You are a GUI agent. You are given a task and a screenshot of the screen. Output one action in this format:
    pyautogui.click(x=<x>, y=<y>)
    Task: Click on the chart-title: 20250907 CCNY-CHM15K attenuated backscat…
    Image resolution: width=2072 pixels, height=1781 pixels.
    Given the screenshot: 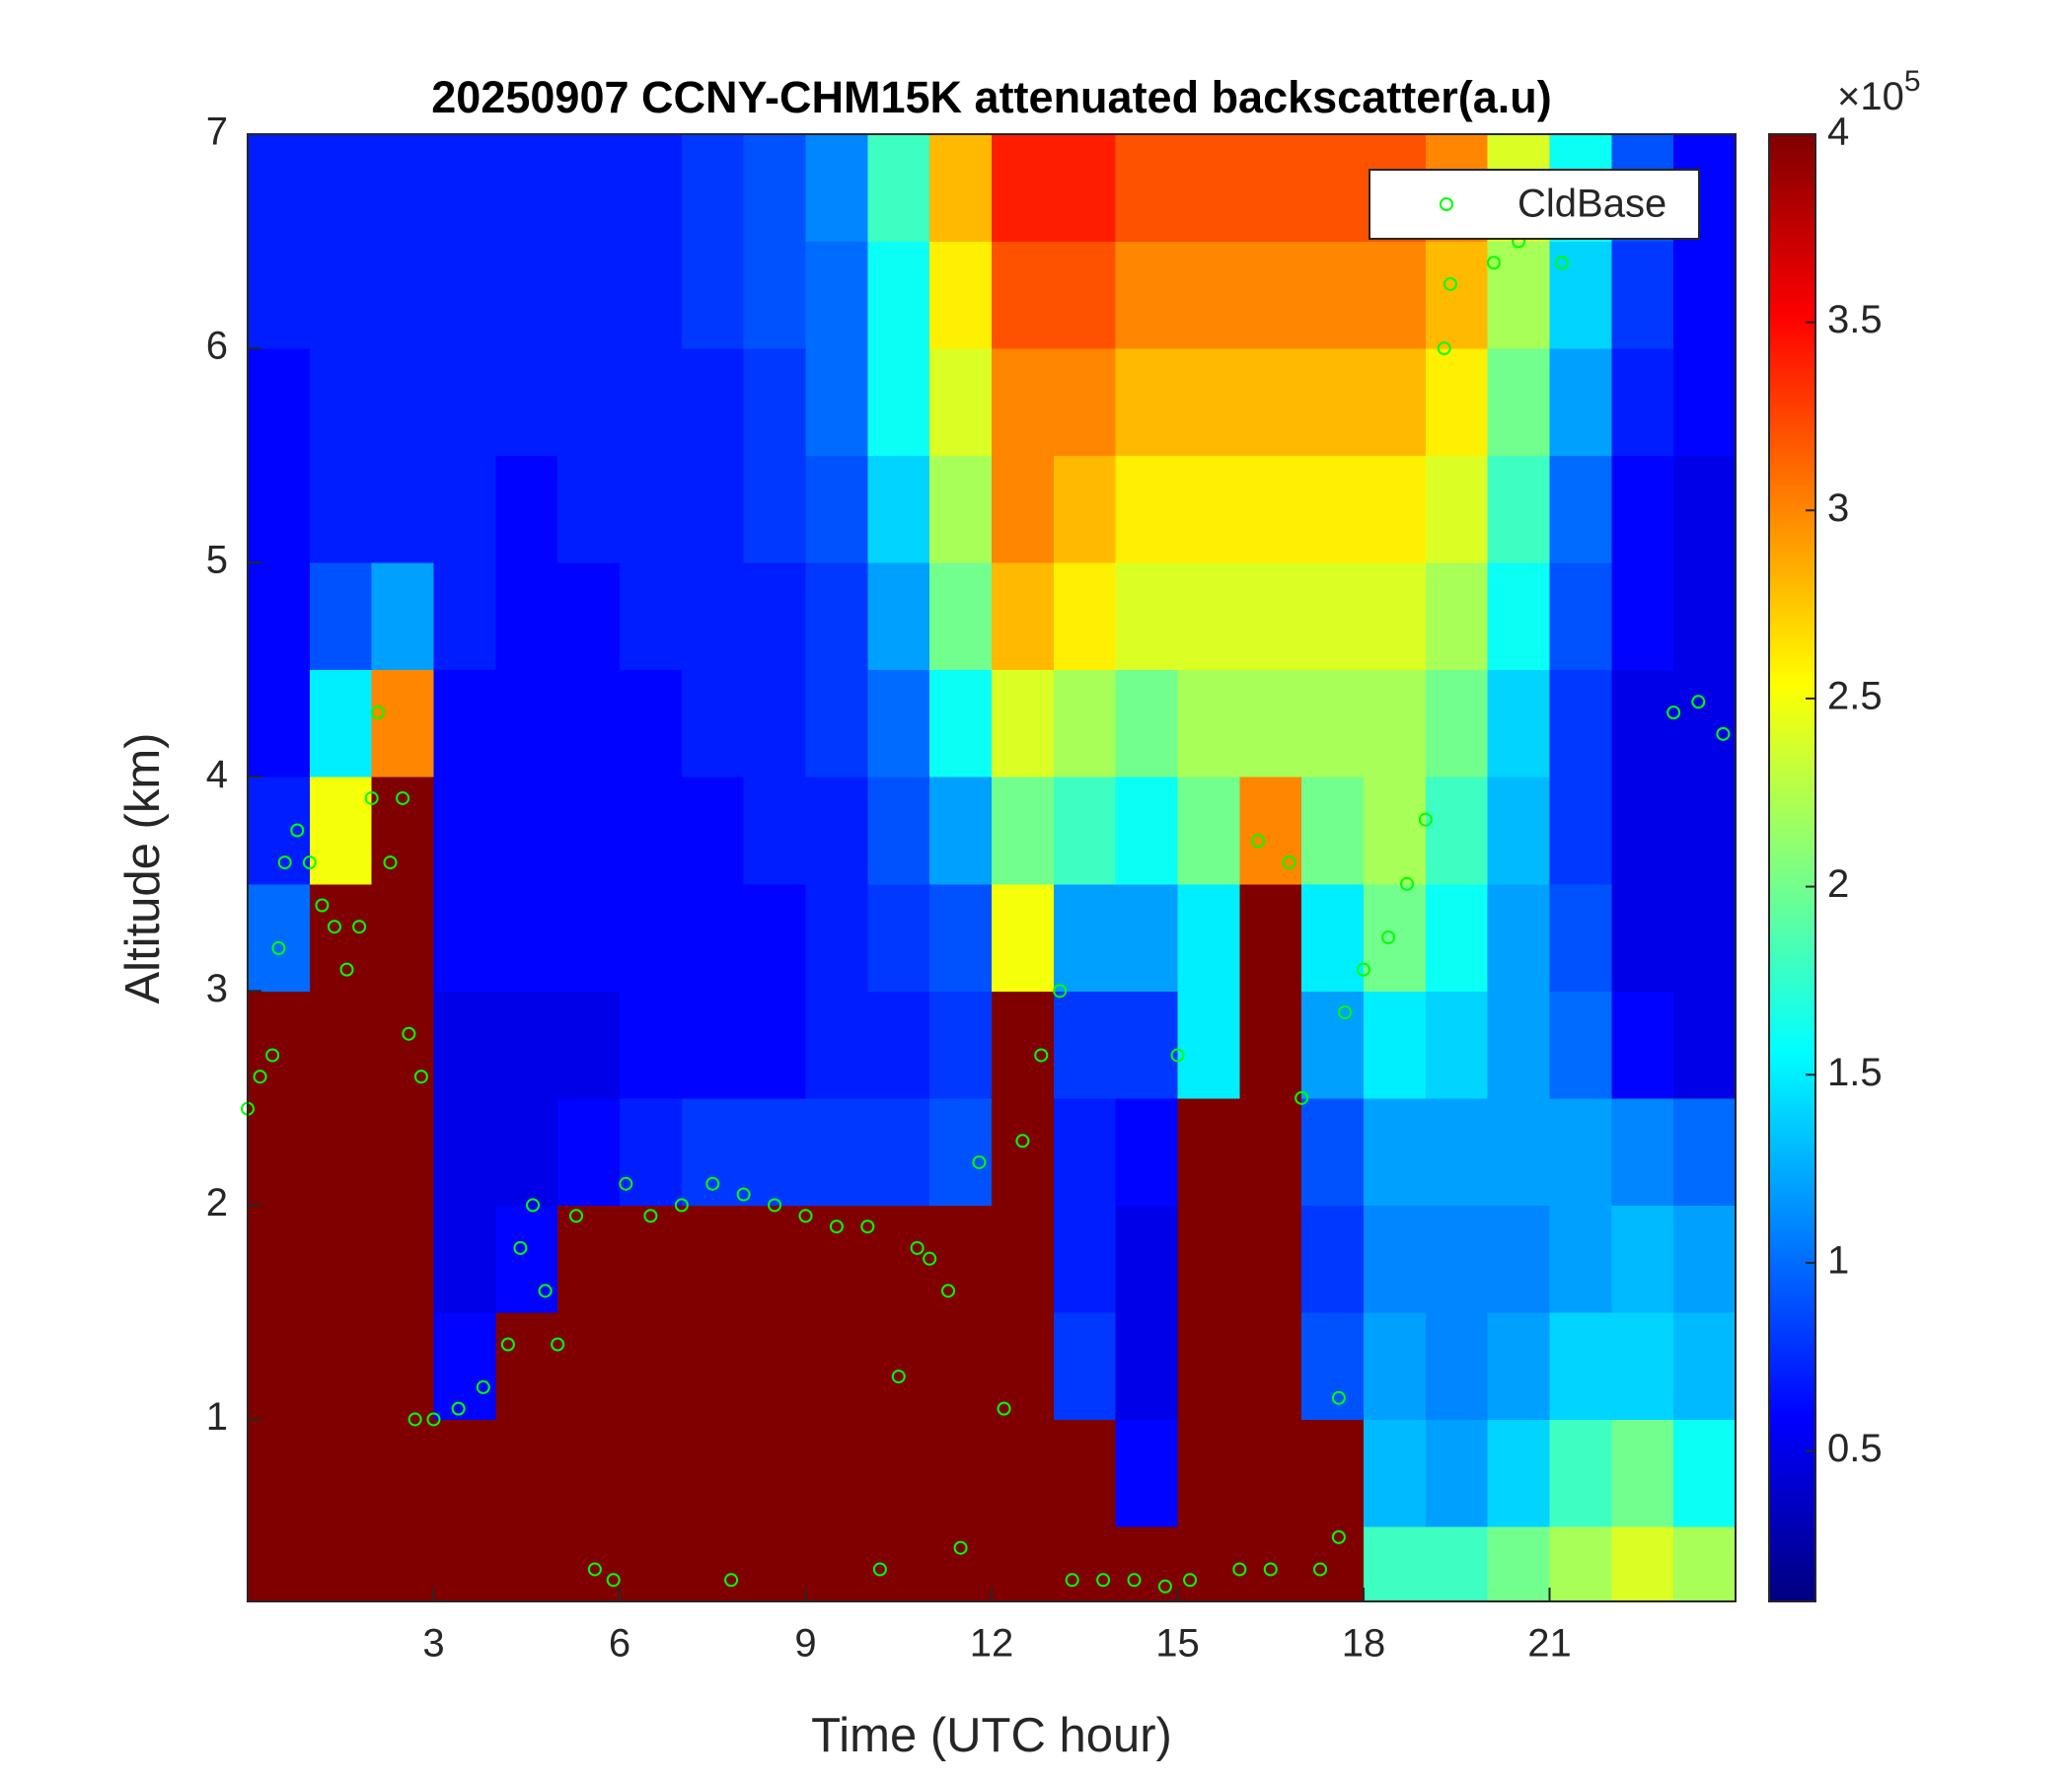 What is the action you would take?
    pyautogui.click(x=991, y=97)
    